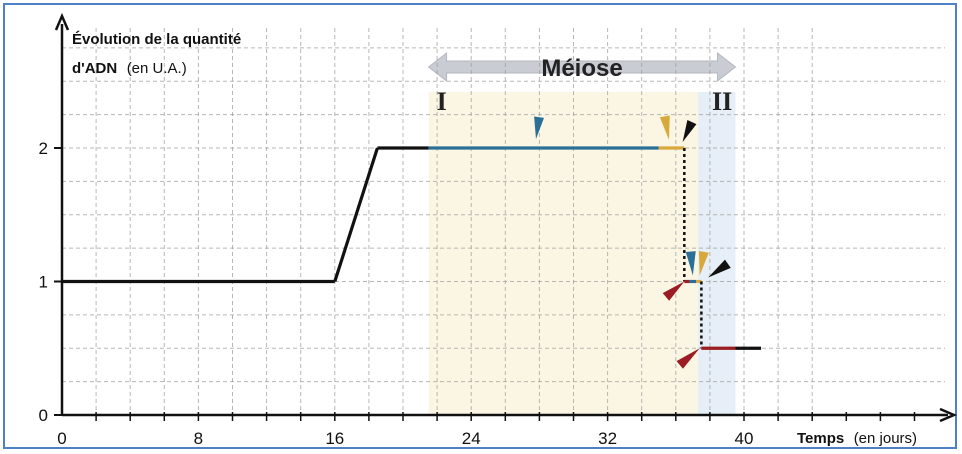 This screenshot has width=962, height=454. What do you see at coordinates (744, 438) in the screenshot?
I see `x-tick-label: 40` at bounding box center [744, 438].